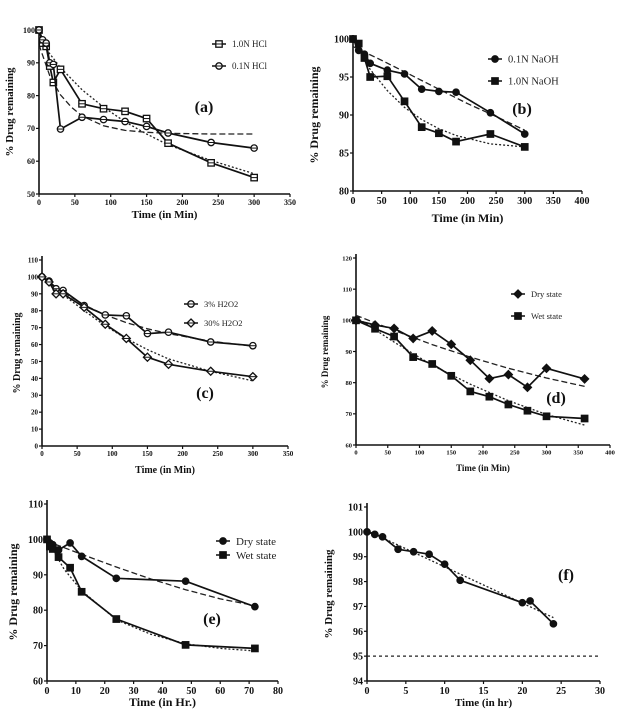  I want to click on x-tick-label: 70, so click(249, 691).